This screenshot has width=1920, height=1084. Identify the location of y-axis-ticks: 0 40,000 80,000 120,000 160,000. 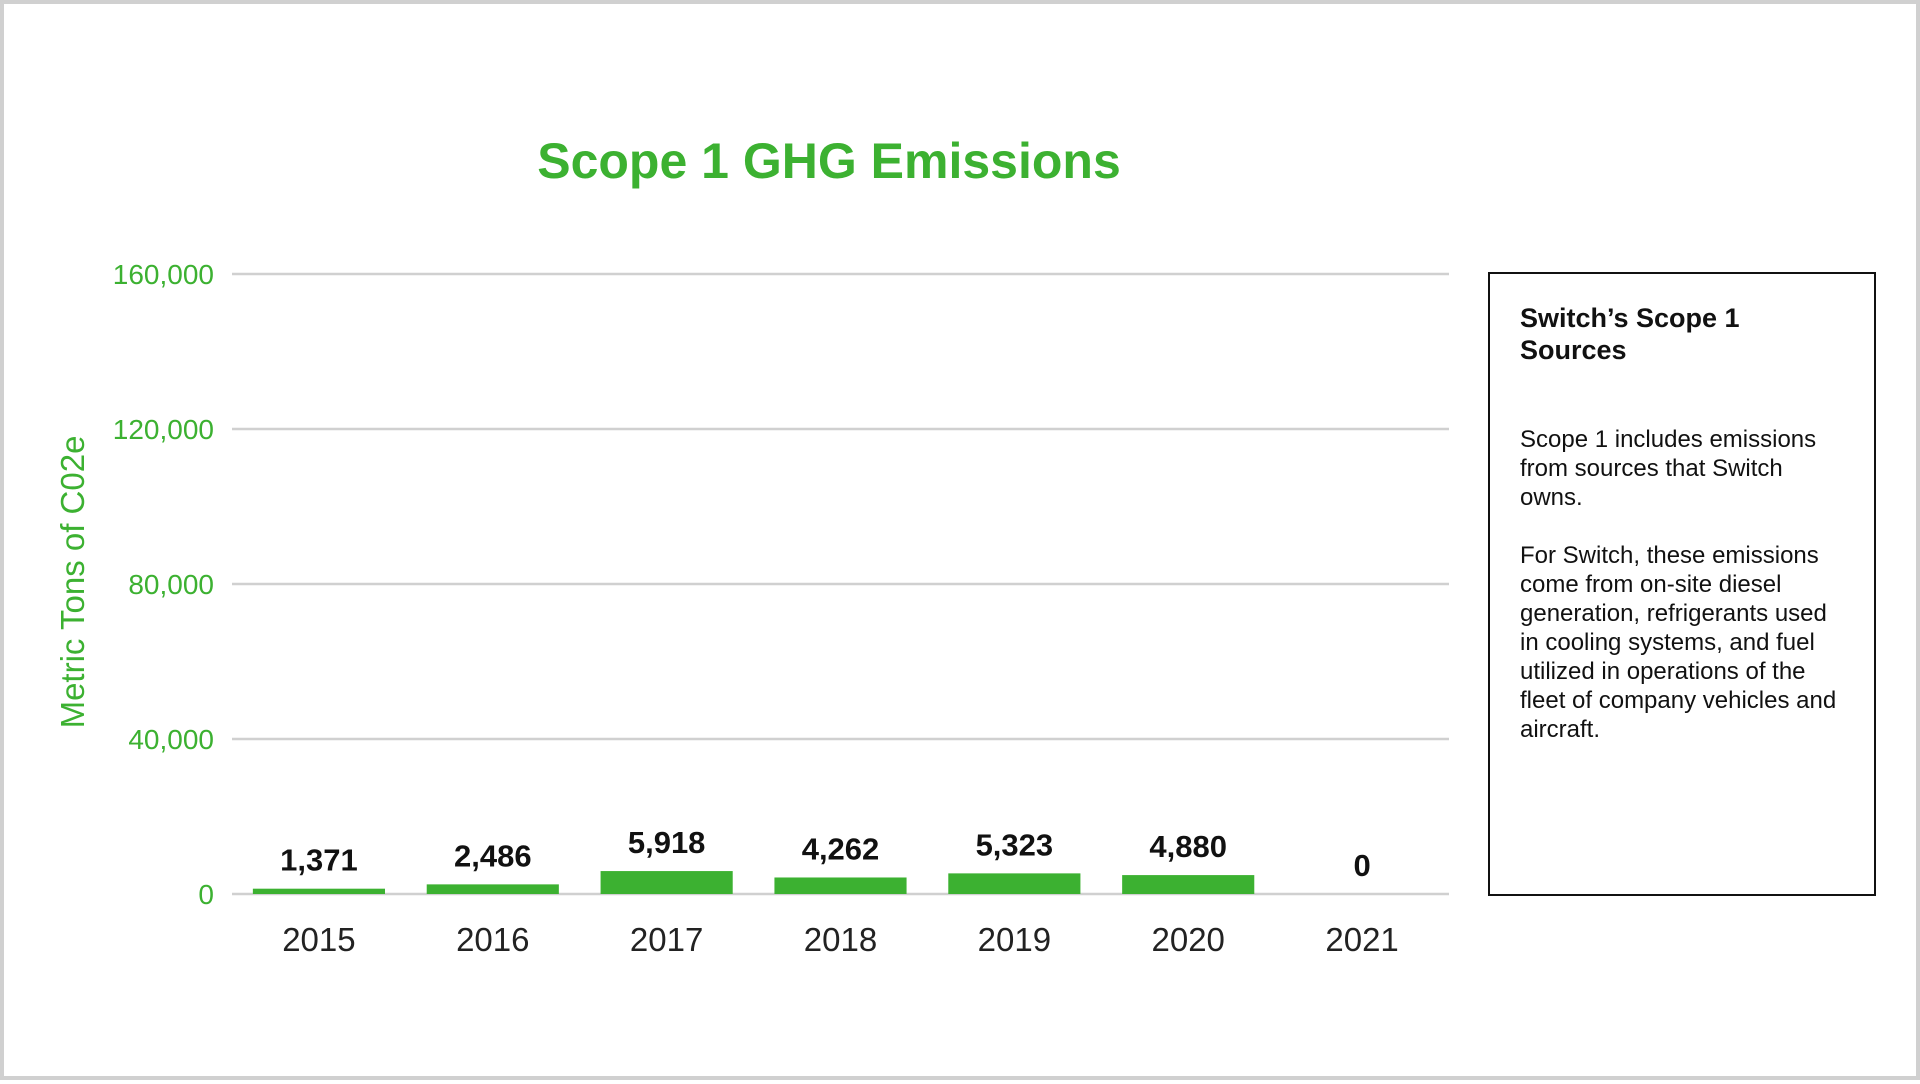
(163, 584).